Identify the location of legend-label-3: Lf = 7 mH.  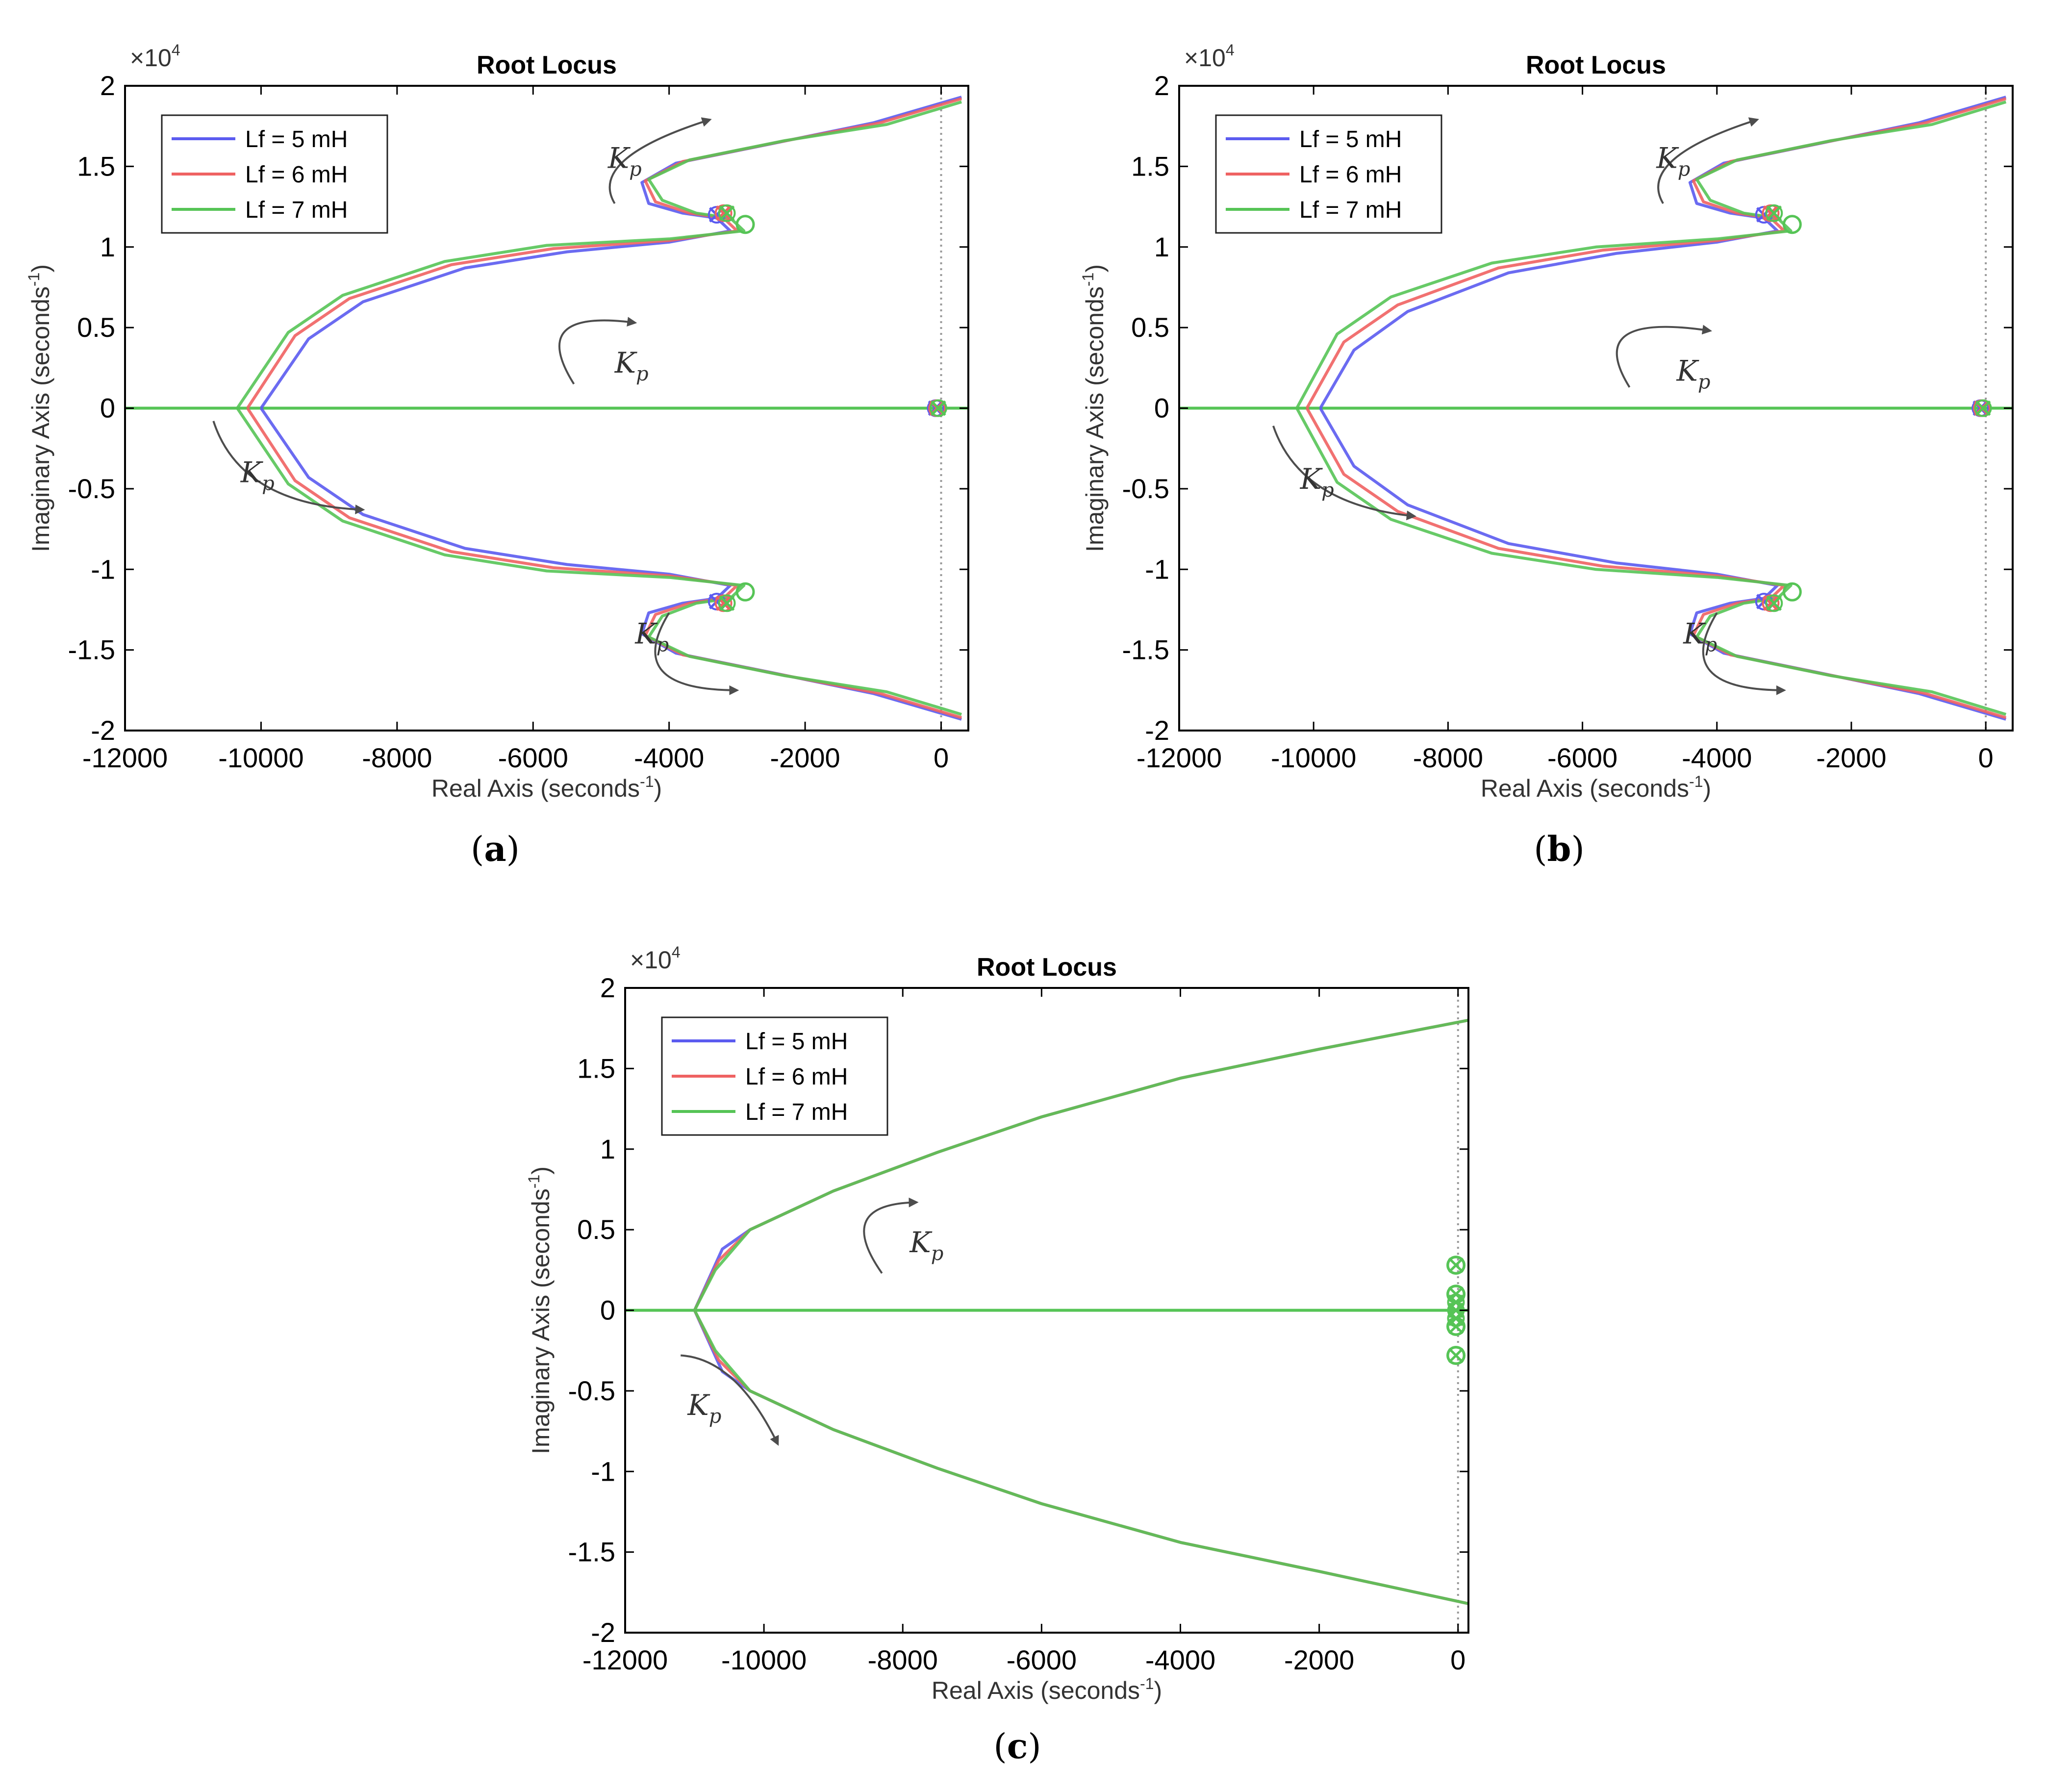
(296, 210).